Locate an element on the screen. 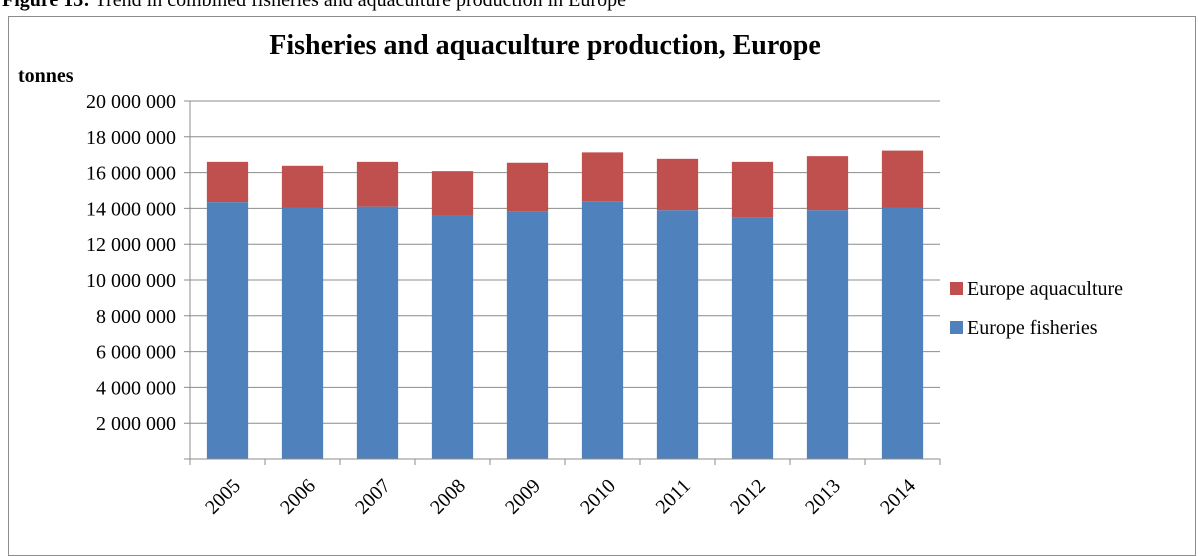 This screenshot has width=1198, height=556. legend-entry: Europe fisheries is located at coordinates (1032, 328).